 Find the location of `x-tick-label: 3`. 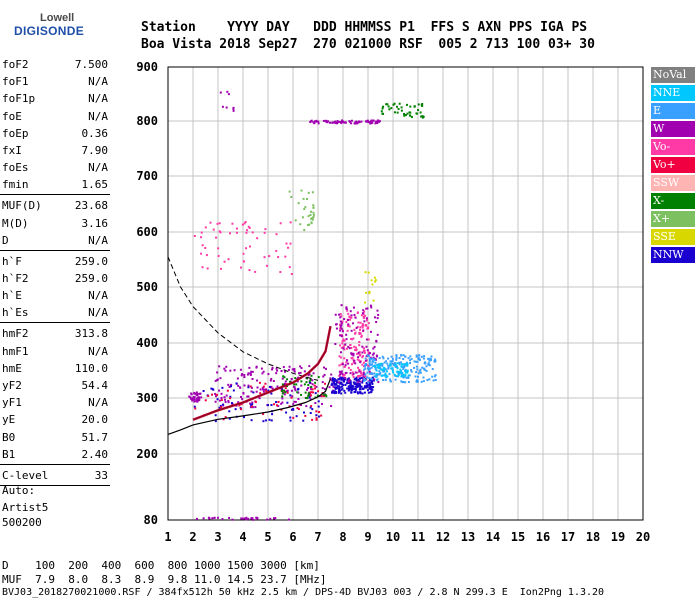

x-tick-label: 3 is located at coordinates (217, 537).